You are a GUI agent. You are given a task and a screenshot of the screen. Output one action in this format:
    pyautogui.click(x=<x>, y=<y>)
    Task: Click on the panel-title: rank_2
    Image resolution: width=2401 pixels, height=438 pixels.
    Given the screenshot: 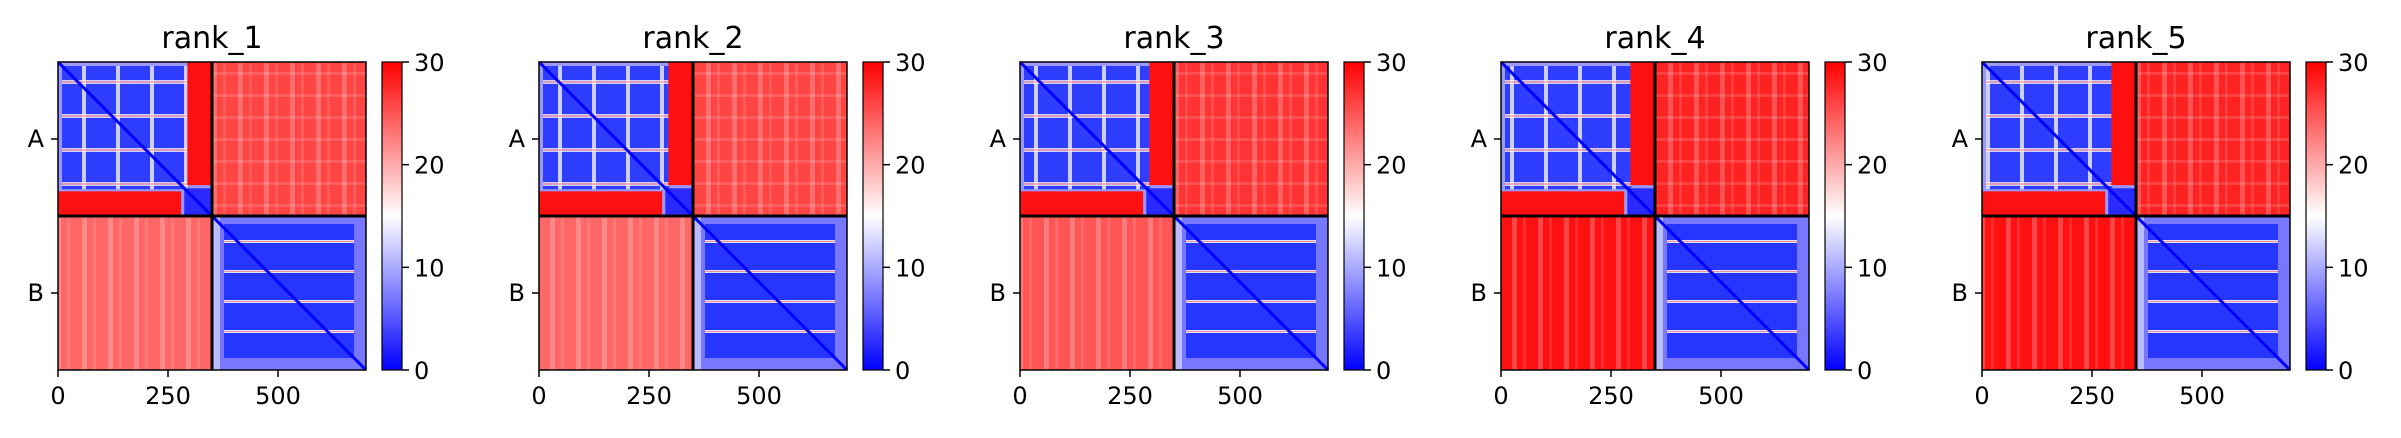 What is the action you would take?
    pyautogui.click(x=692, y=38)
    